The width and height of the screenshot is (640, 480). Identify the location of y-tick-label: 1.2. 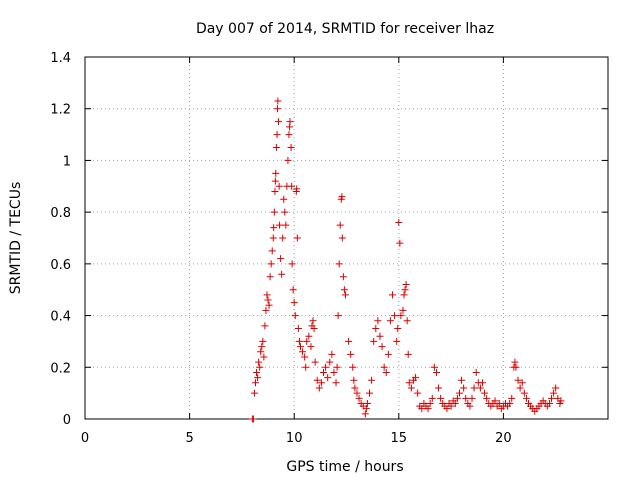
(60, 110).